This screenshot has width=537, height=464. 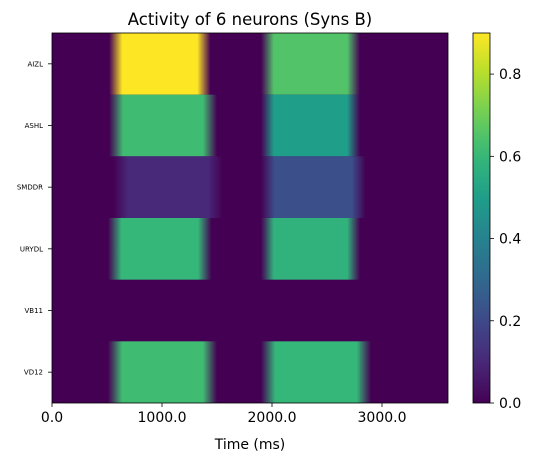 What do you see at coordinates (31, 249) in the screenshot?
I see `y-tick-label-urydl: URYDL` at bounding box center [31, 249].